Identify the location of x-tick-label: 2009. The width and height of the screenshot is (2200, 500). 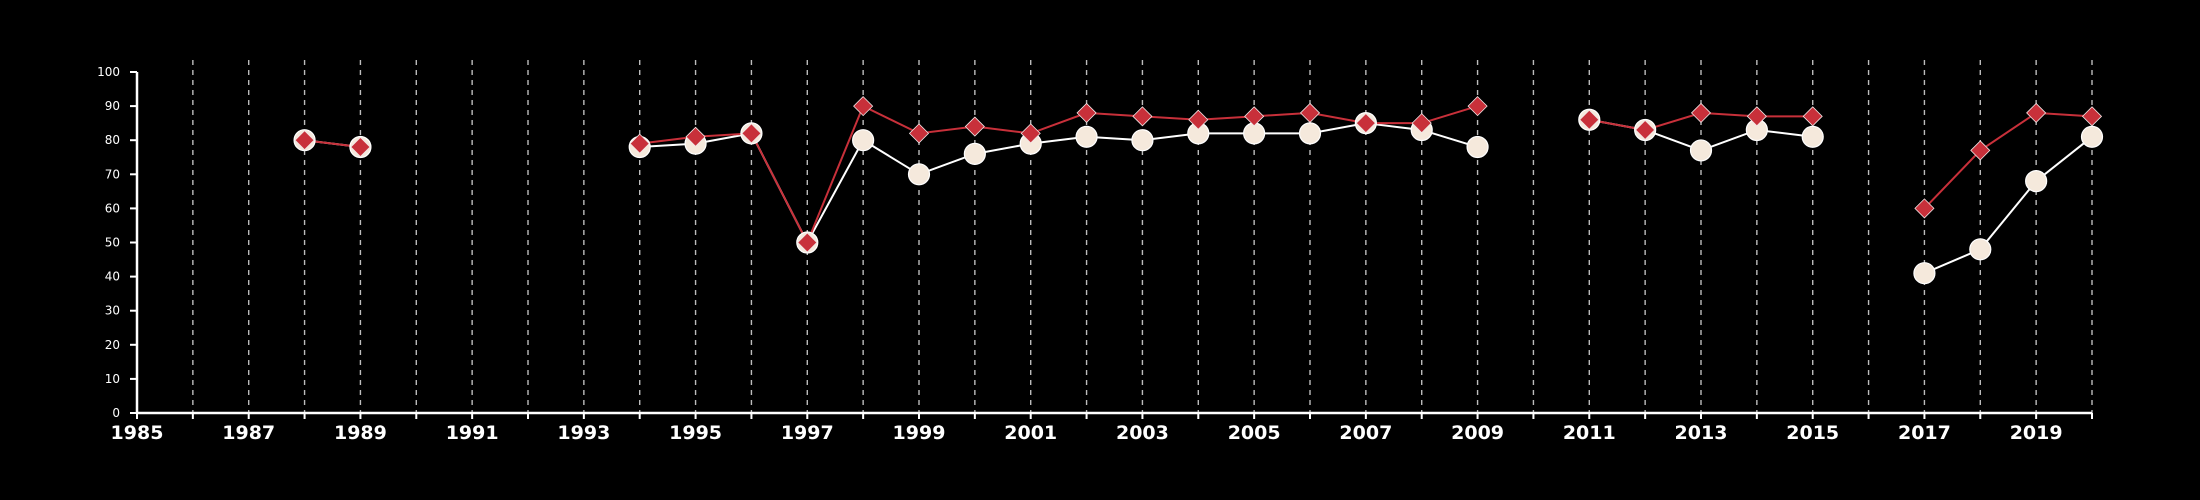
(1477, 433).